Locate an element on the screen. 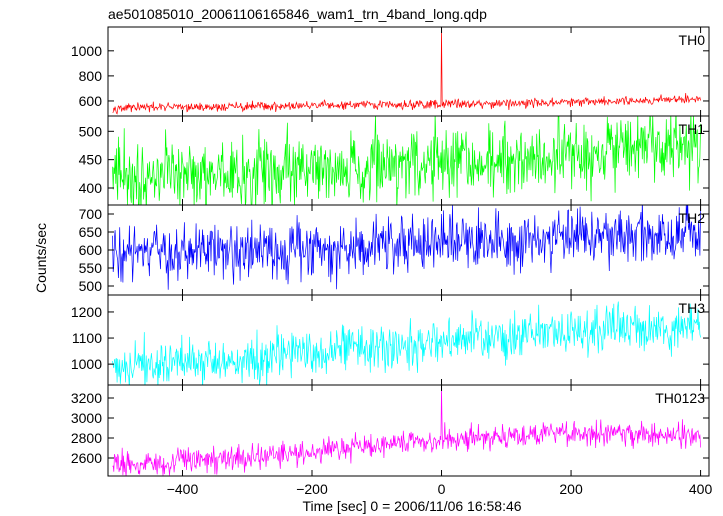 Image resolution: width=723 pixels, height=516 pixels. panel-label: TH0 is located at coordinates (692, 40).